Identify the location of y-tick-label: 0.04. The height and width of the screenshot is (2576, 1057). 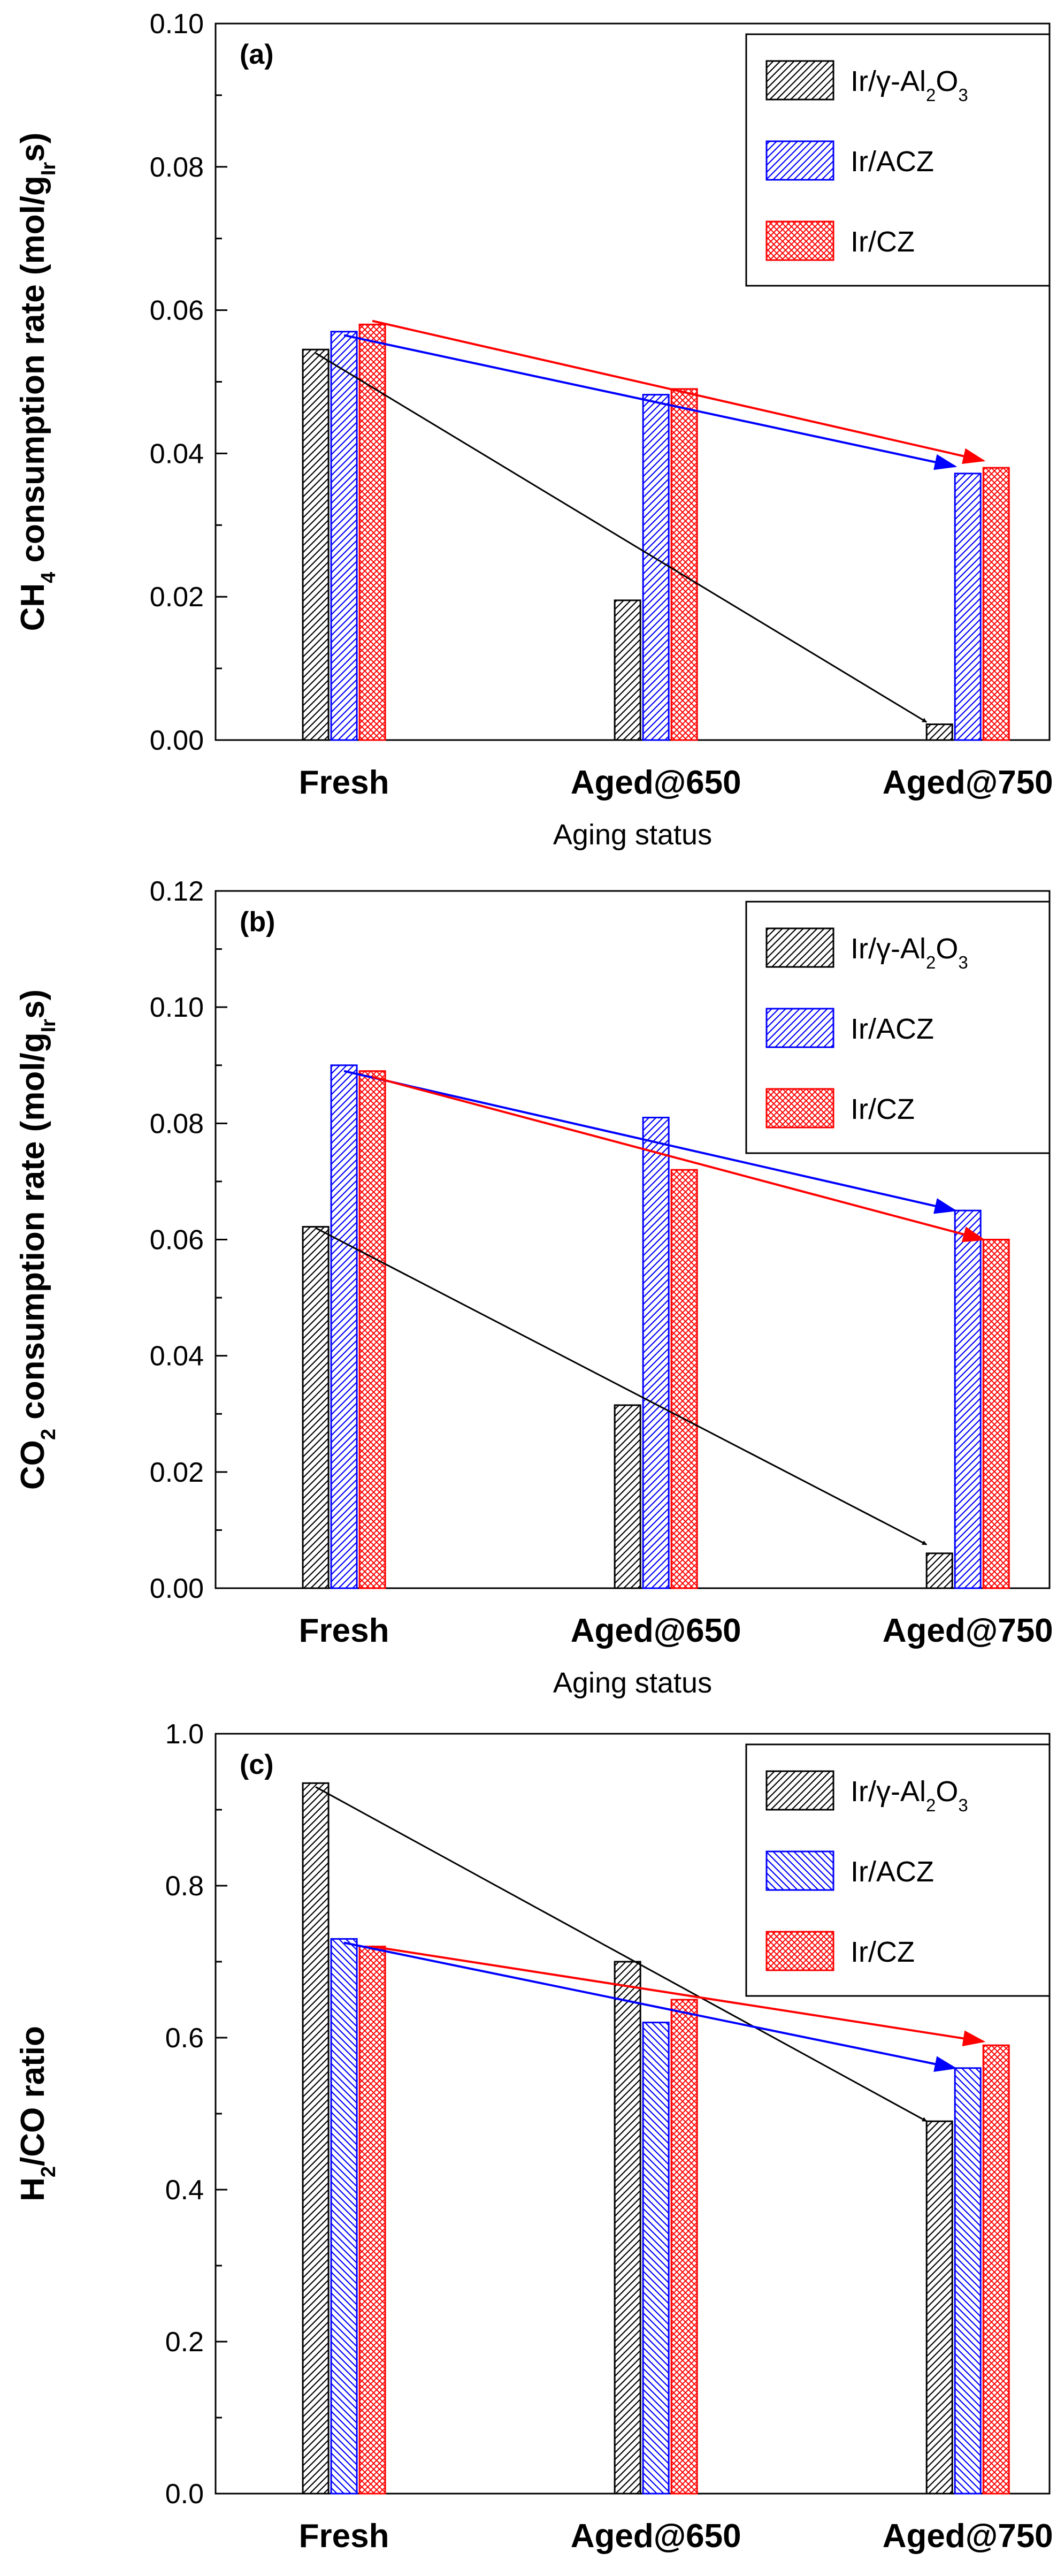
(177, 1356).